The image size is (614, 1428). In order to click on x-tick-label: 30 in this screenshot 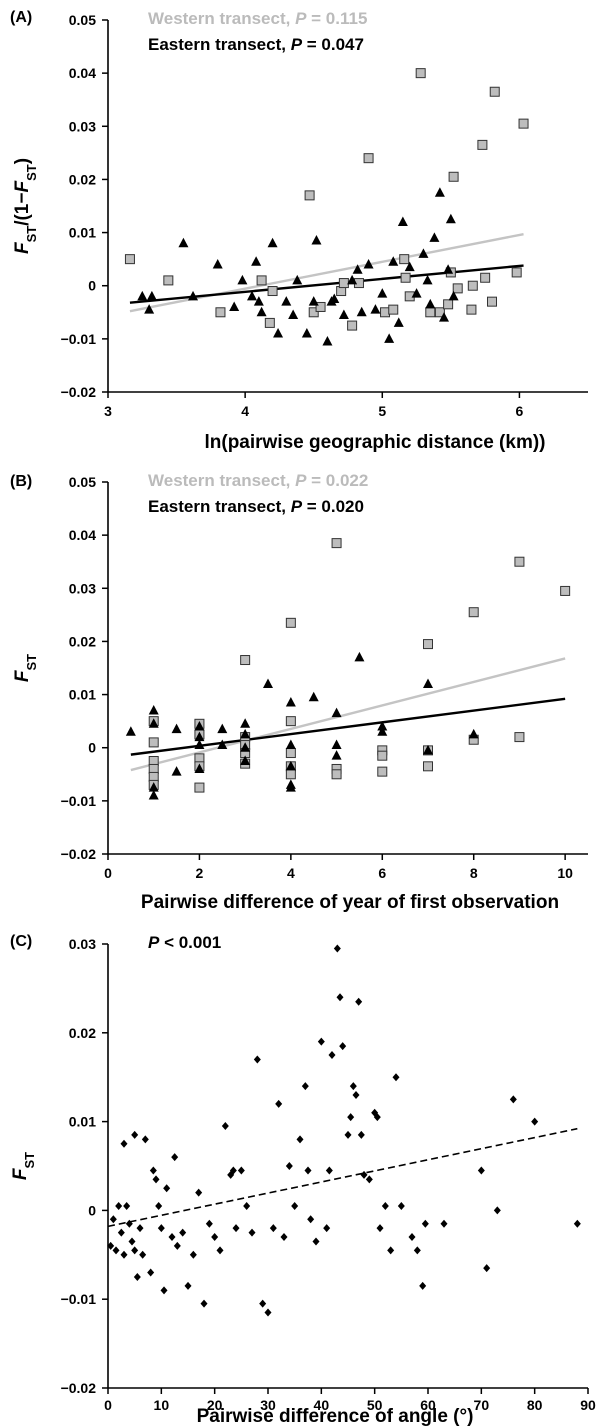, I will do `click(268, 1405)`.